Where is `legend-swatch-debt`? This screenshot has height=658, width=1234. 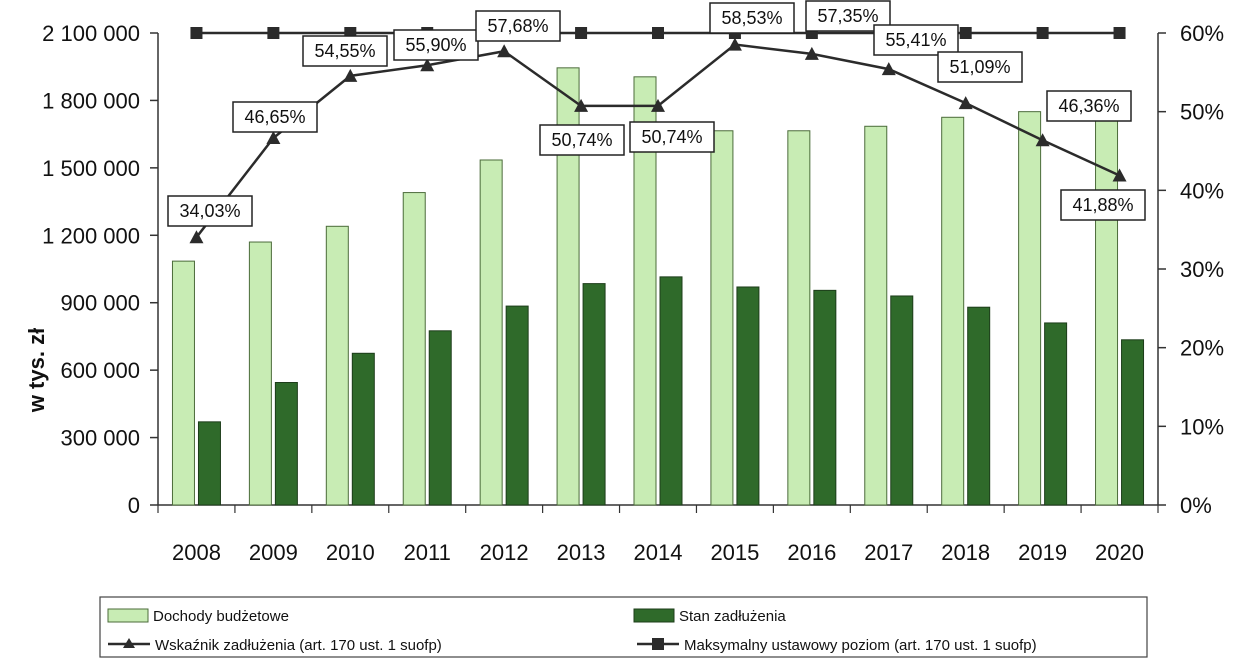 legend-swatch-debt is located at coordinates (654, 615).